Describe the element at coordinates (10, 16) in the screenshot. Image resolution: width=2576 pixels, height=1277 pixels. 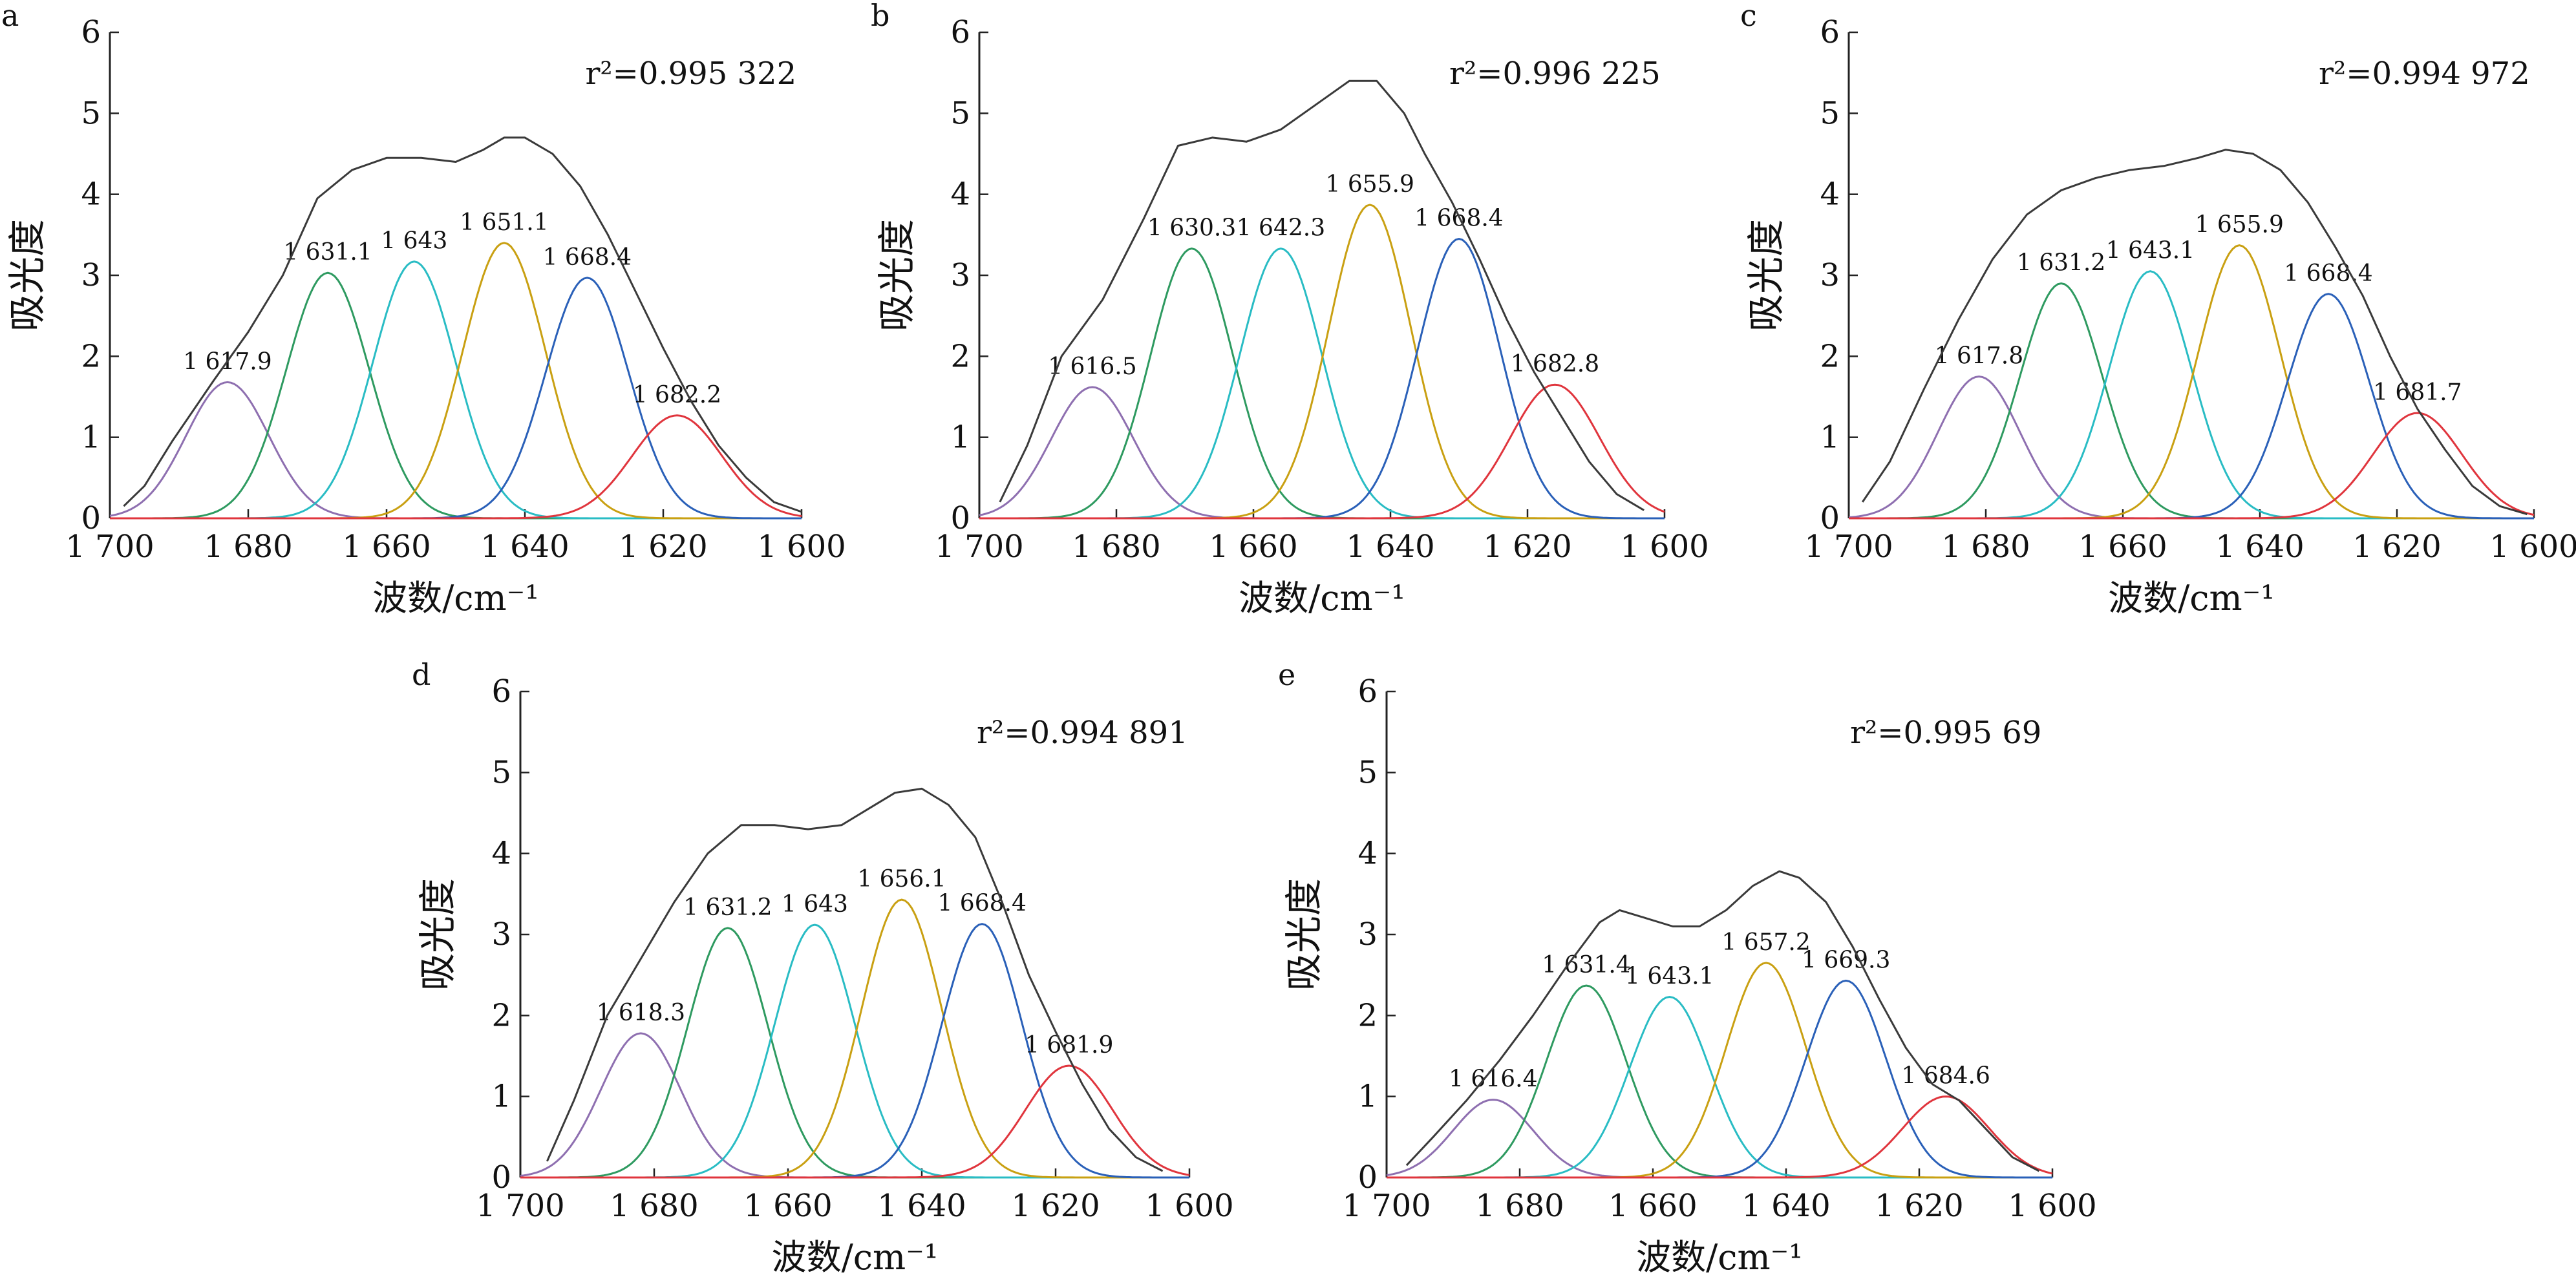
I see `panel-letter: a` at that location.